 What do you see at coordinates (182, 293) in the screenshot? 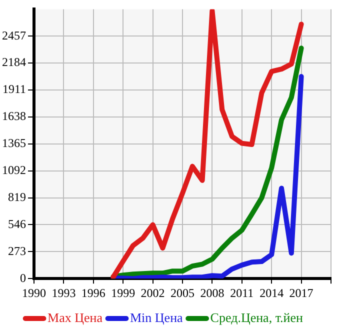
I see `x-tick-label: 2005` at bounding box center [182, 293].